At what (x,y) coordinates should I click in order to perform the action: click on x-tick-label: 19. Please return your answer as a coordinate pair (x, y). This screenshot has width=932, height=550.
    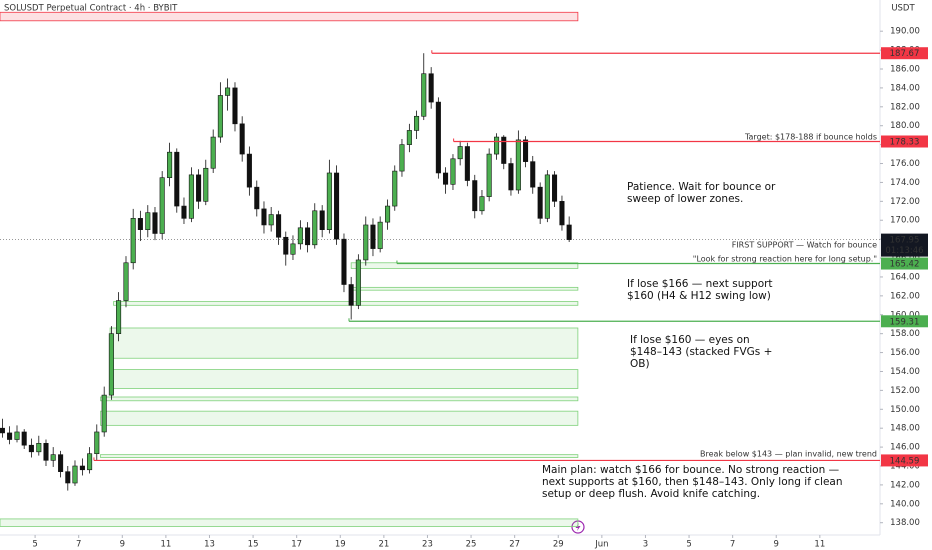
    Looking at the image, I should click on (340, 545).